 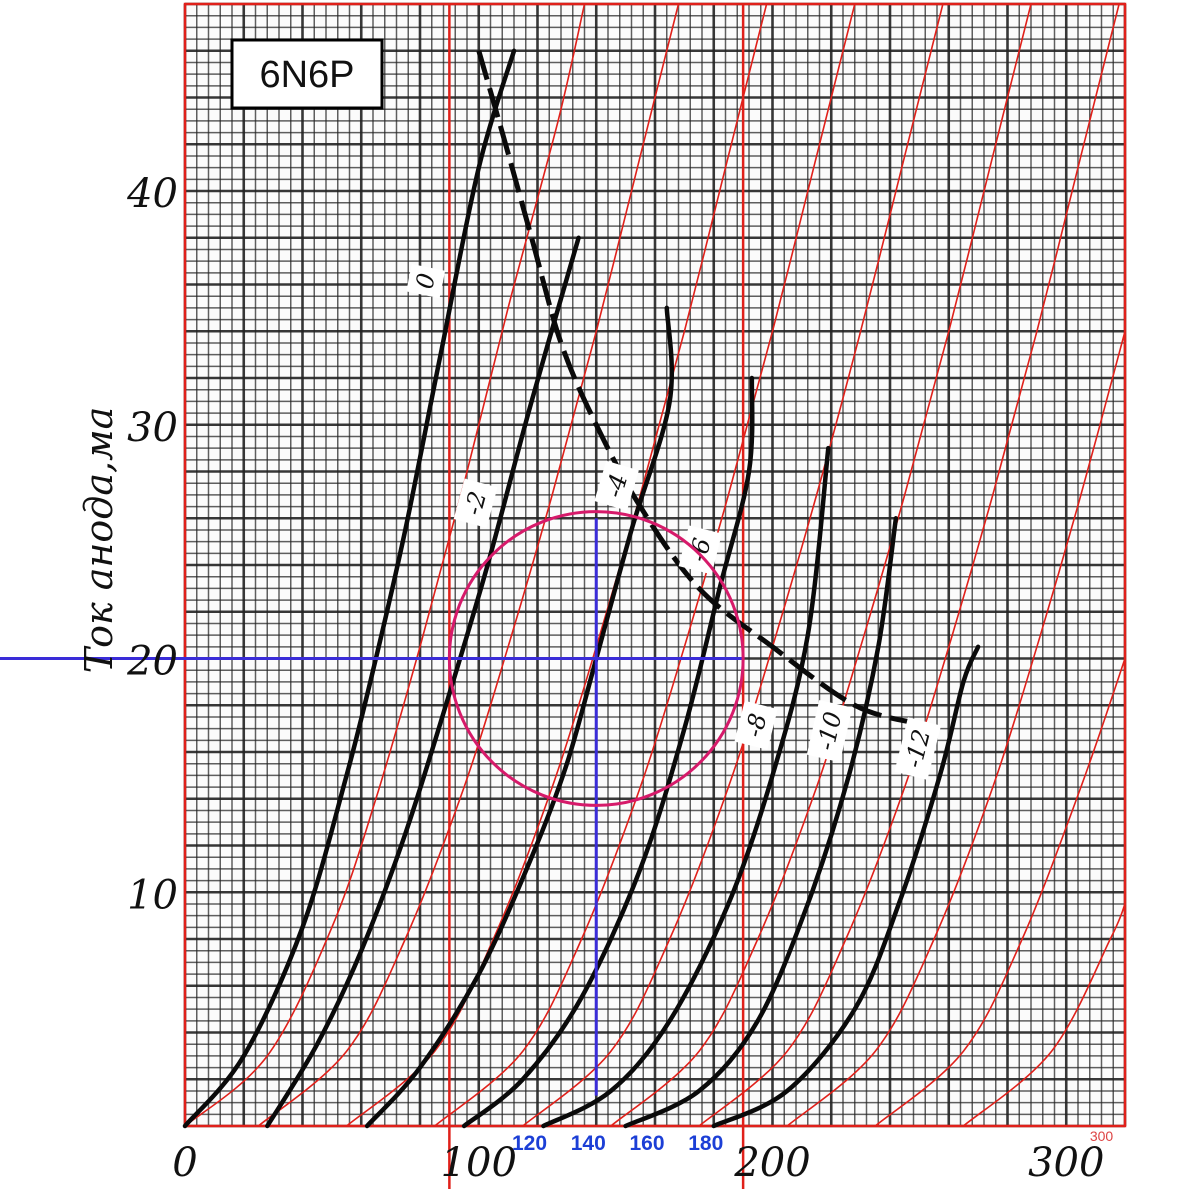 I want to click on blue-tick-label: 120, so click(x=529, y=1143).